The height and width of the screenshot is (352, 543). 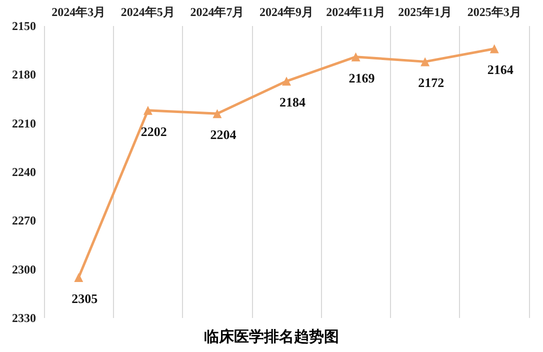 What do you see at coordinates (24, 75) in the screenshot?
I see `y-tick-label: 2180` at bounding box center [24, 75].